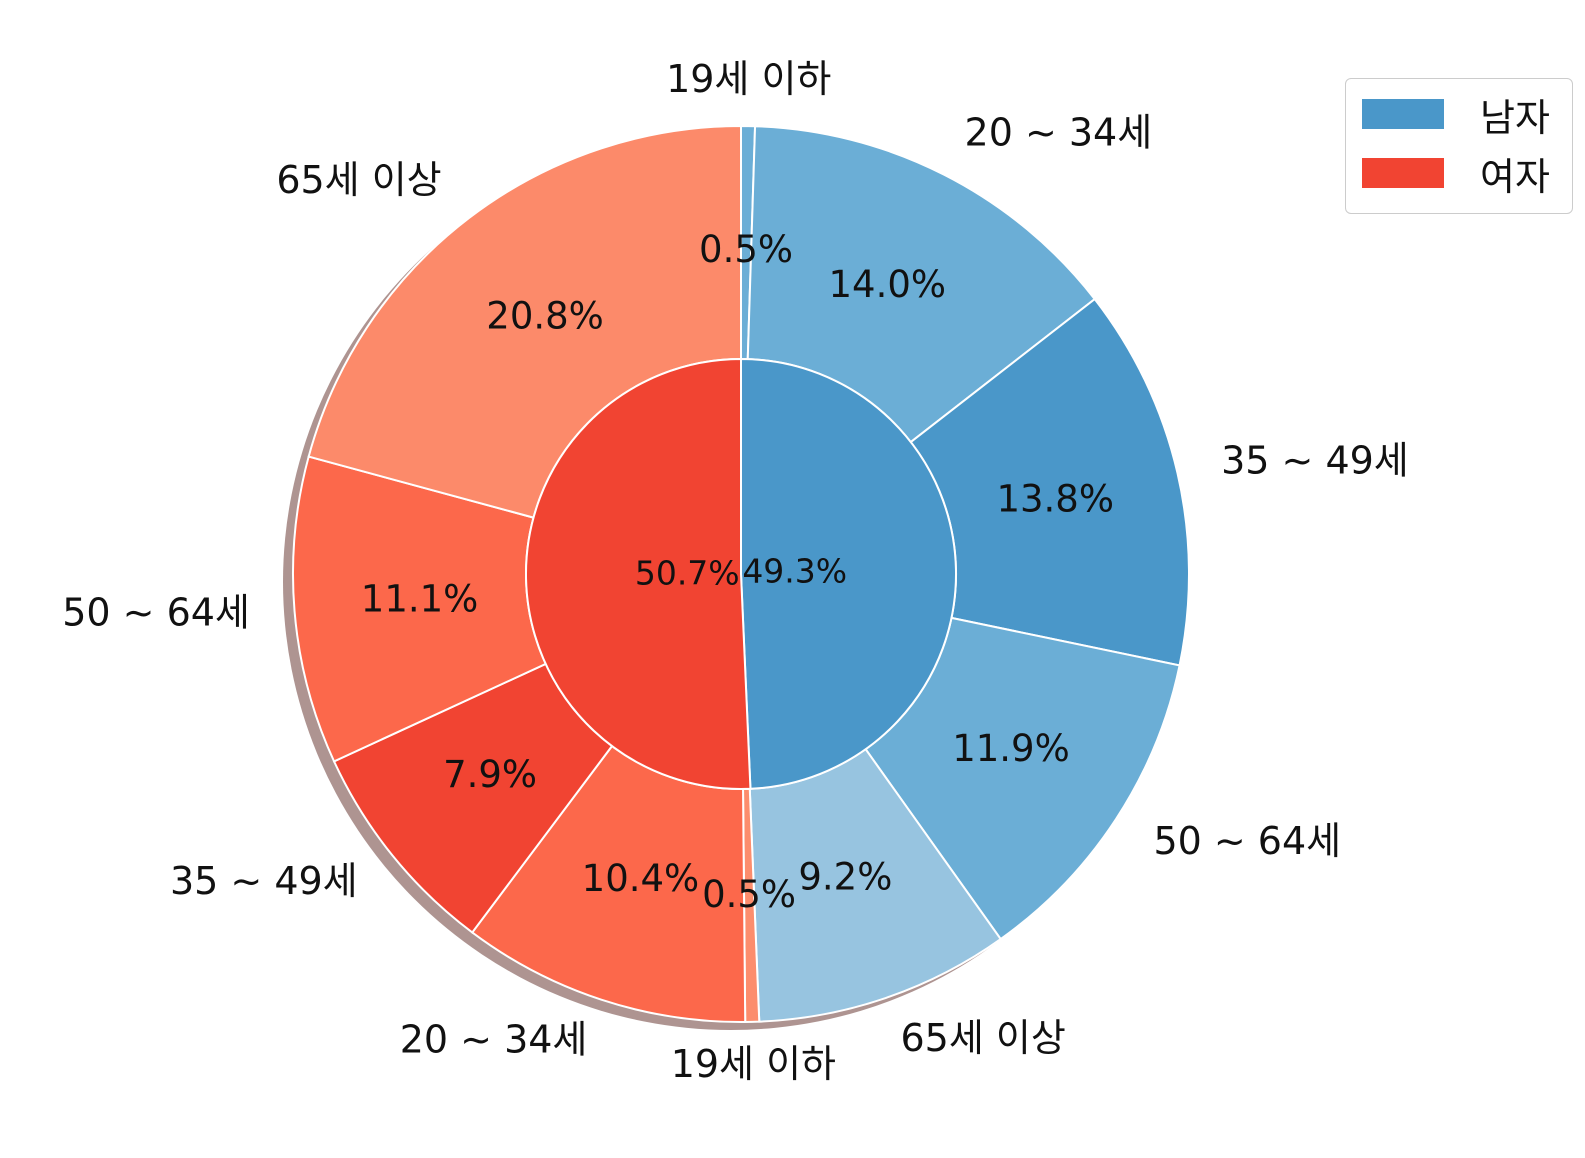  Describe the element at coordinates (1059, 132) in the screenshot. I see `outer-category-label-1: 20 ~ 34세` at that location.